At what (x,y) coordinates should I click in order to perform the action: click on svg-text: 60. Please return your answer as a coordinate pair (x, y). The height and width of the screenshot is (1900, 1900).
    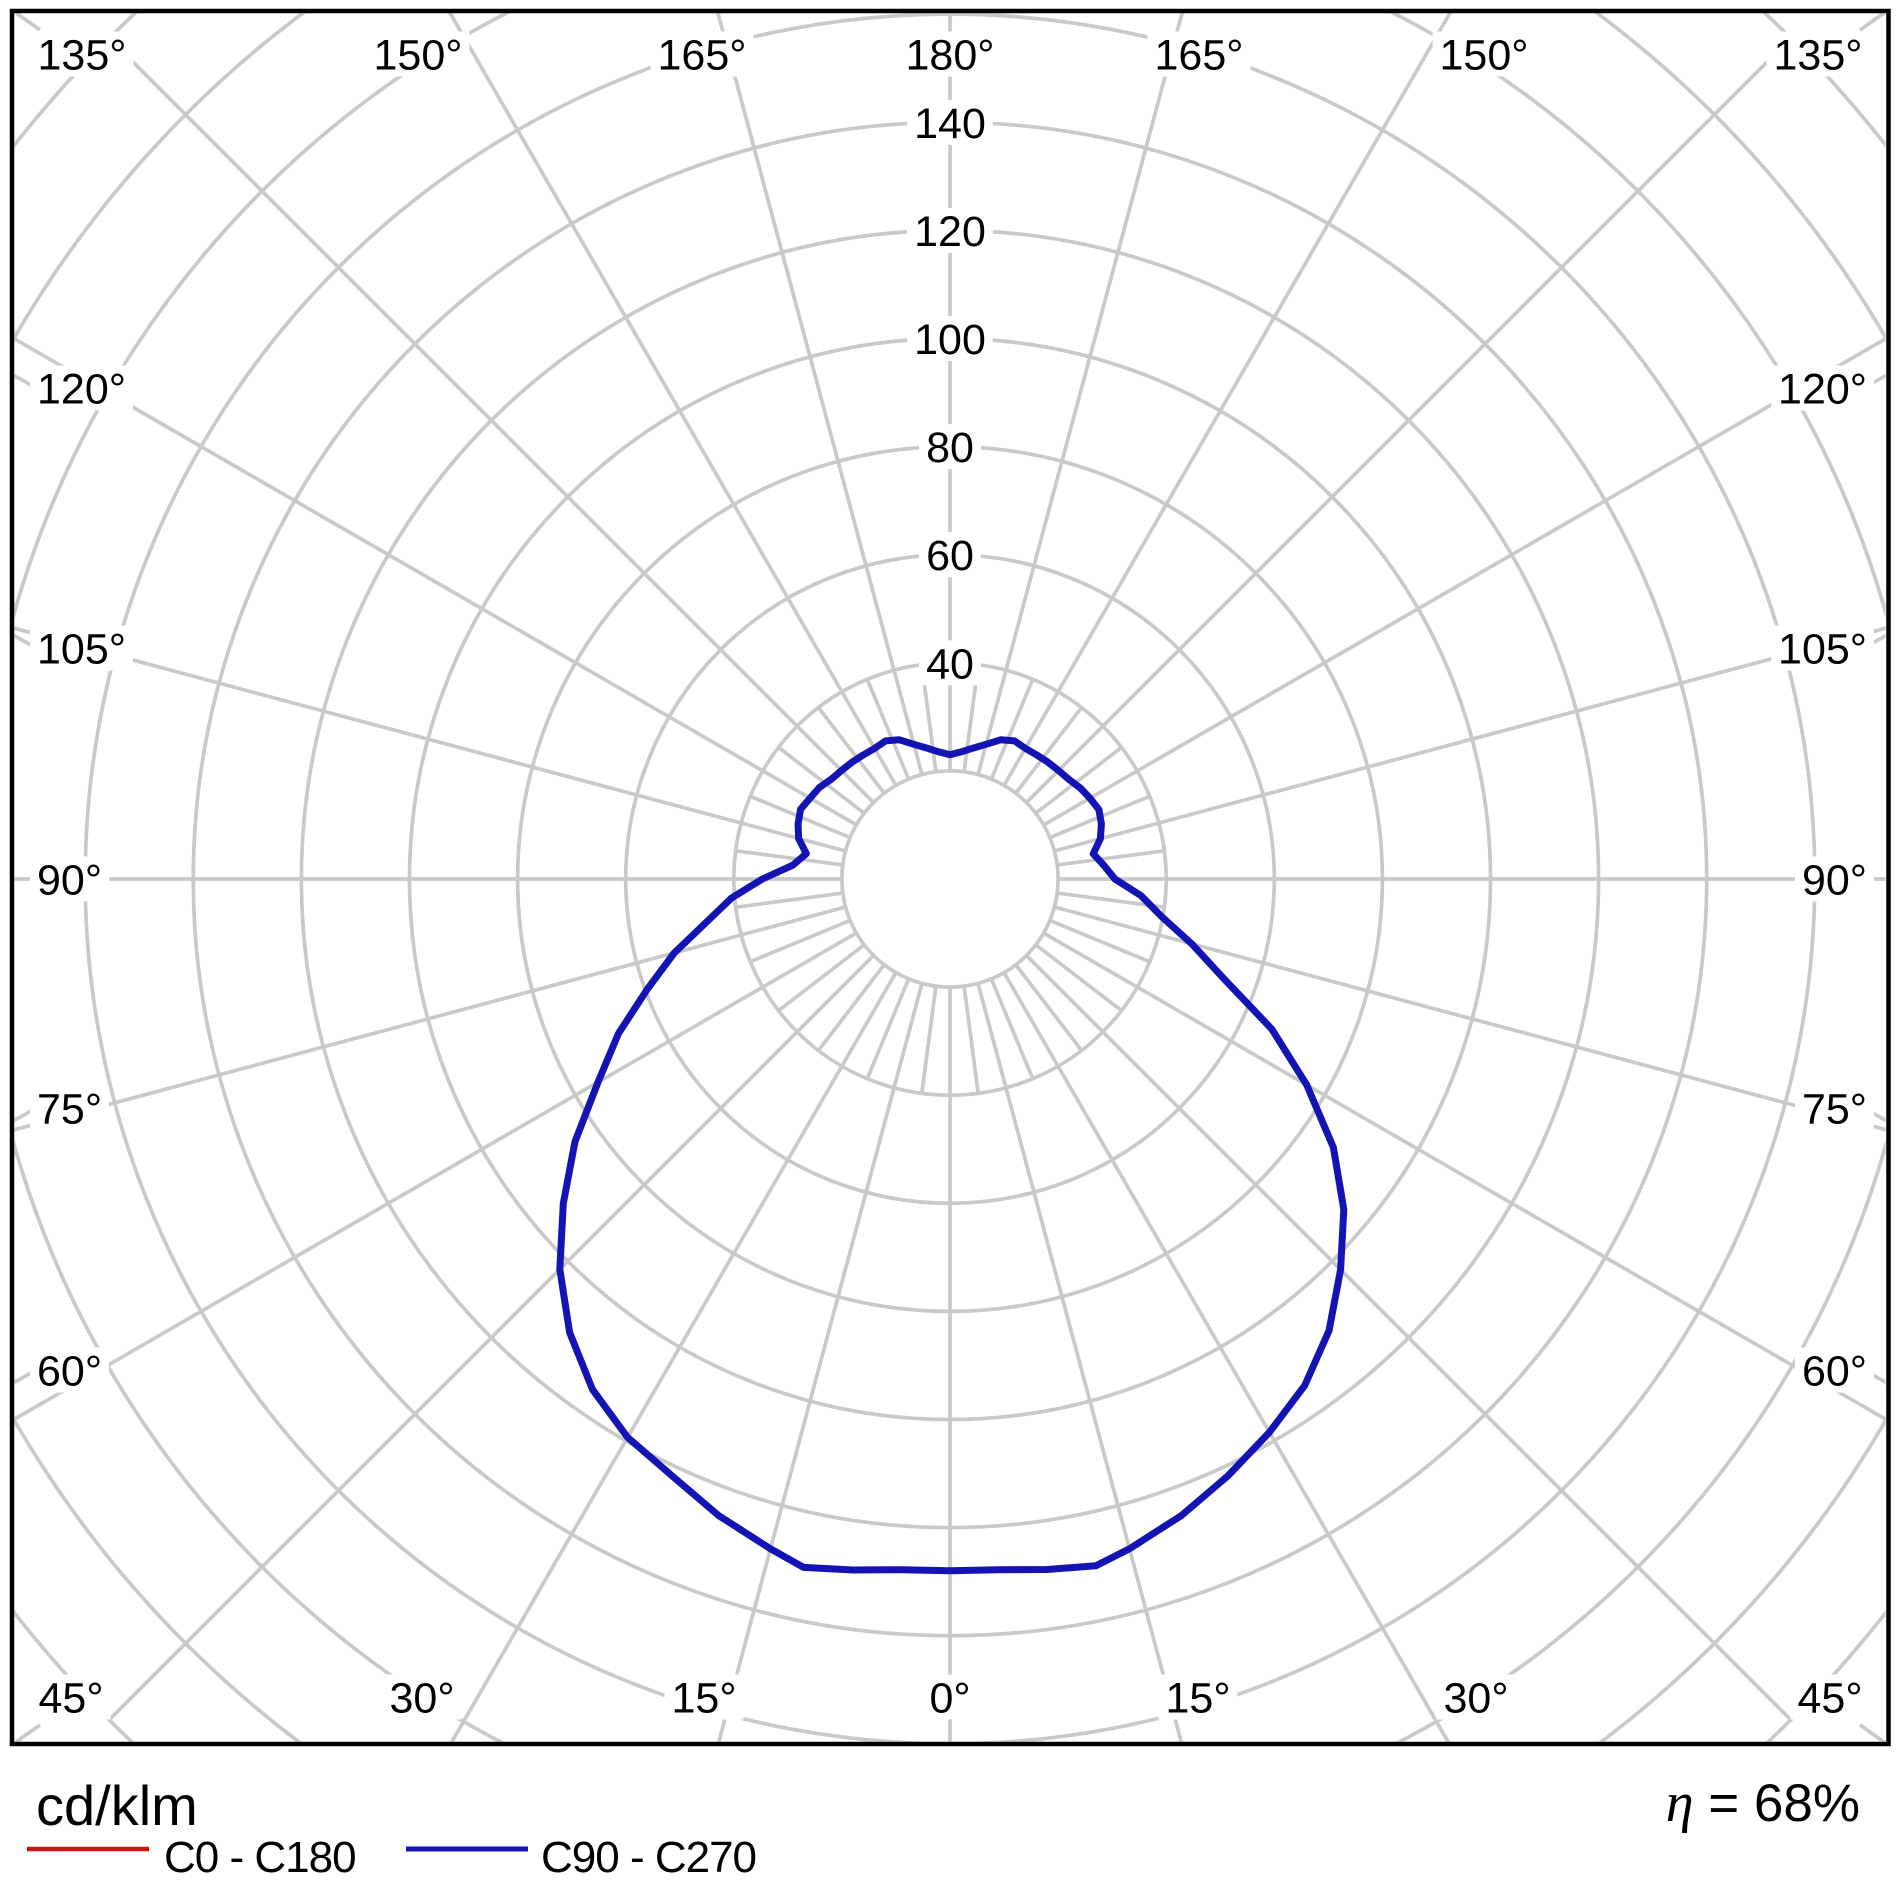
    Looking at the image, I should click on (950, 556).